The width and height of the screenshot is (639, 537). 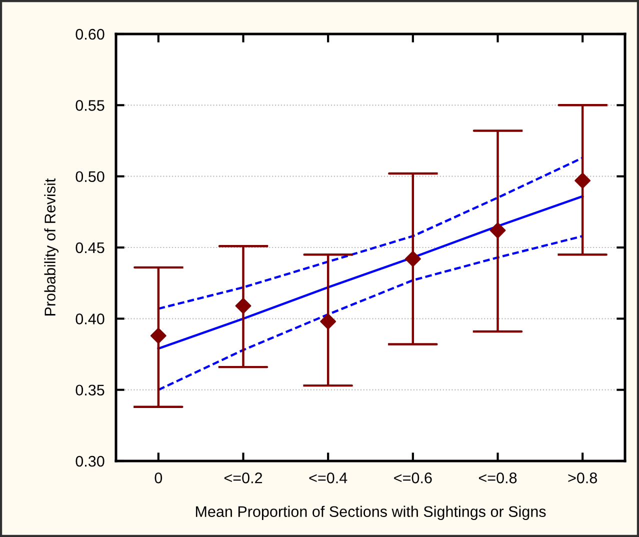 I want to click on x-axis-title: Mean Proportion of Sections with Sightings or Signs, so click(x=371, y=513).